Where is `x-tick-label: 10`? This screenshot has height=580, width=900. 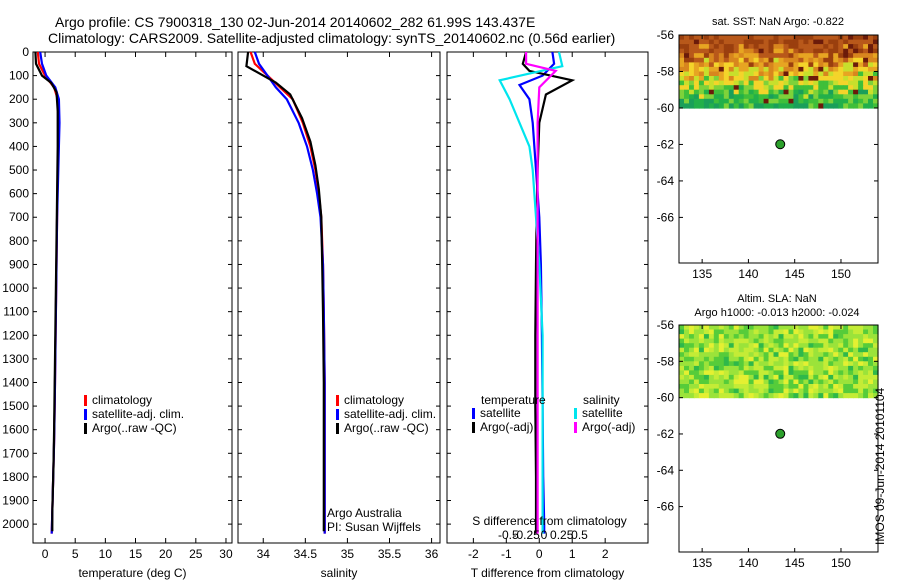 x-tick-label: 10 is located at coordinates (106, 554).